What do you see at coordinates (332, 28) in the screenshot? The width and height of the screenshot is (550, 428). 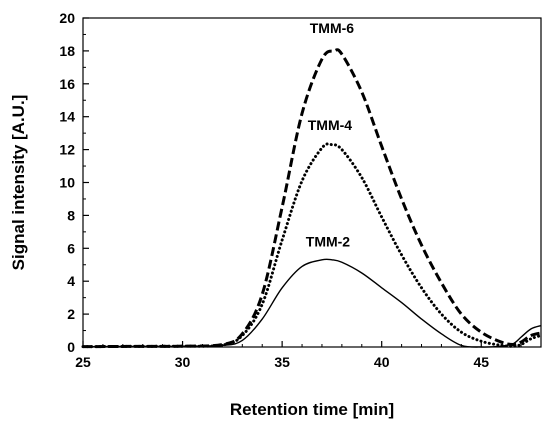 I see `series-label-tmm-6: TMM-6` at bounding box center [332, 28].